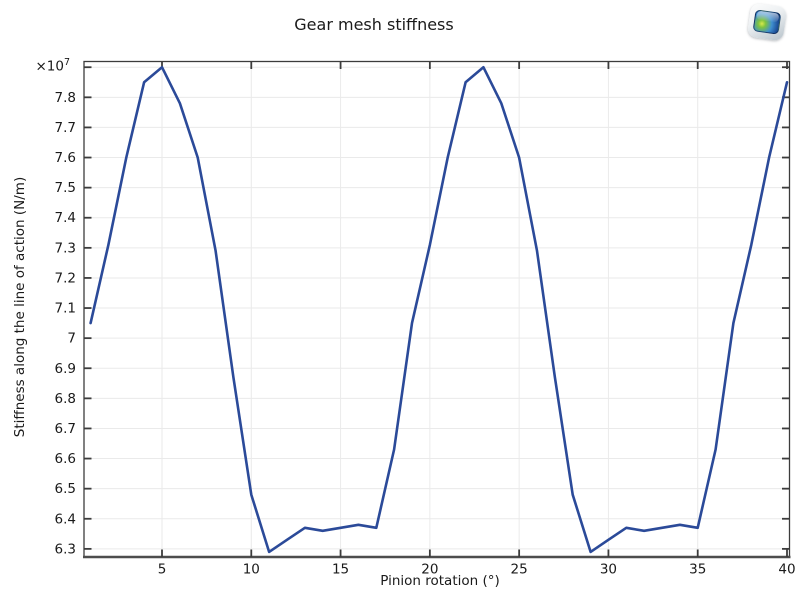 The height and width of the screenshot is (600, 800). I want to click on y-axis-multiplier-exponent: 7, so click(66, 62).